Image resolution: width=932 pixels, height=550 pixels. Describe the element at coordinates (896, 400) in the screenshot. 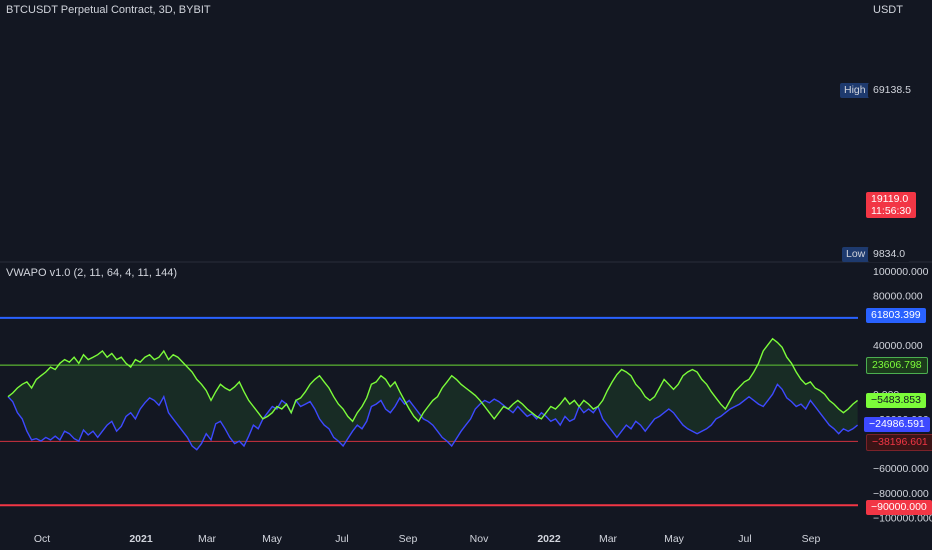

I see `osc-green-value-badge: −5483.853` at that location.